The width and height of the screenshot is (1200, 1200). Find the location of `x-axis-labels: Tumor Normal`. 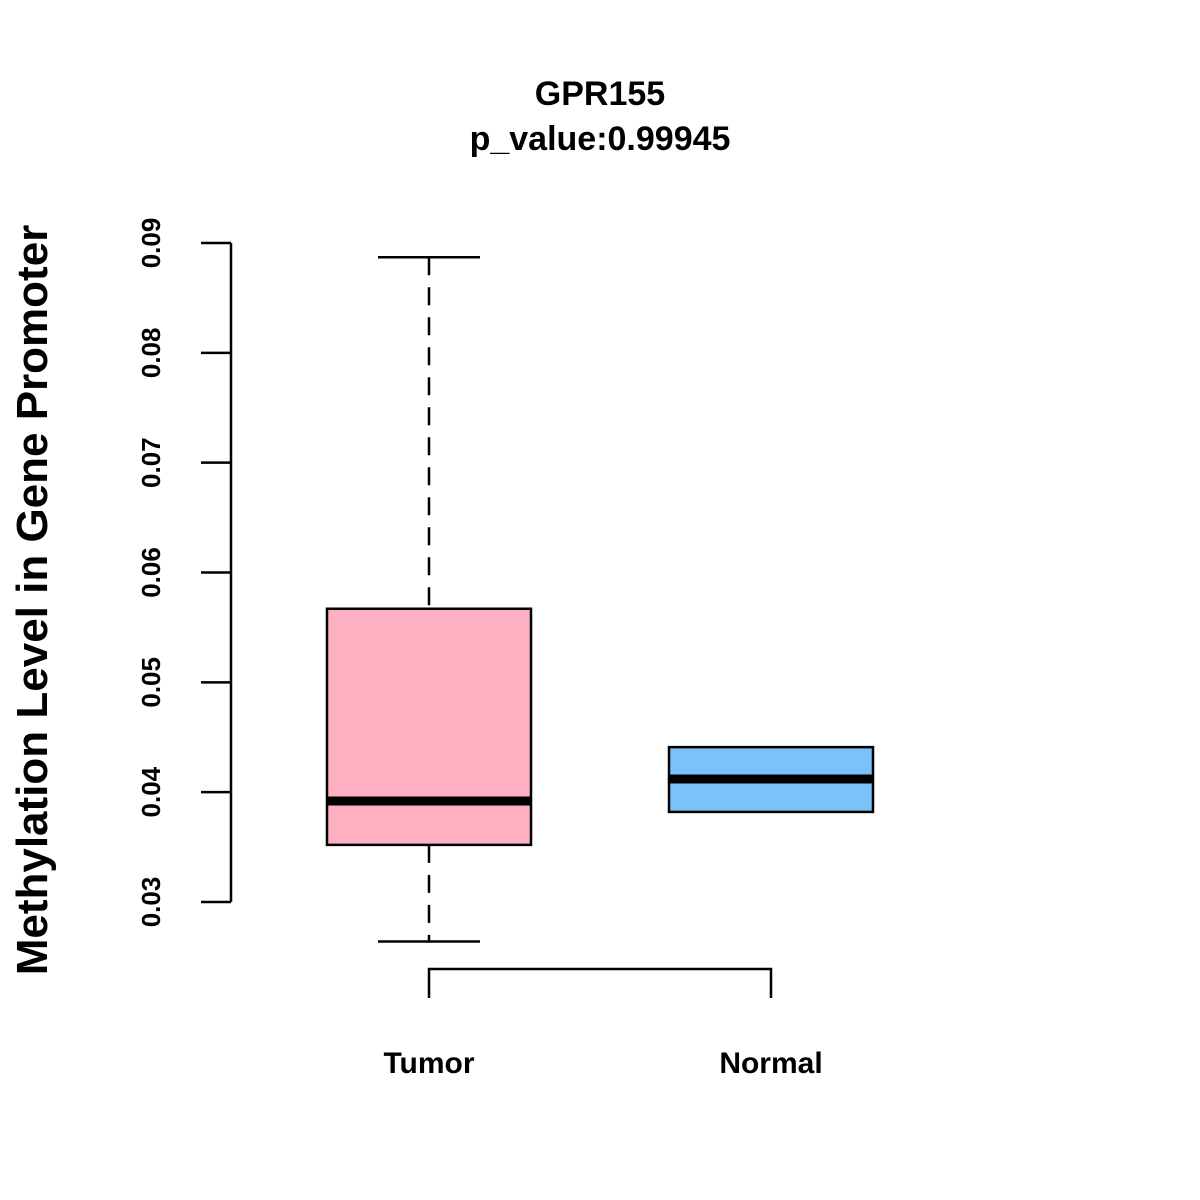

x-axis-labels: Tumor Normal is located at coordinates (602, 1063).